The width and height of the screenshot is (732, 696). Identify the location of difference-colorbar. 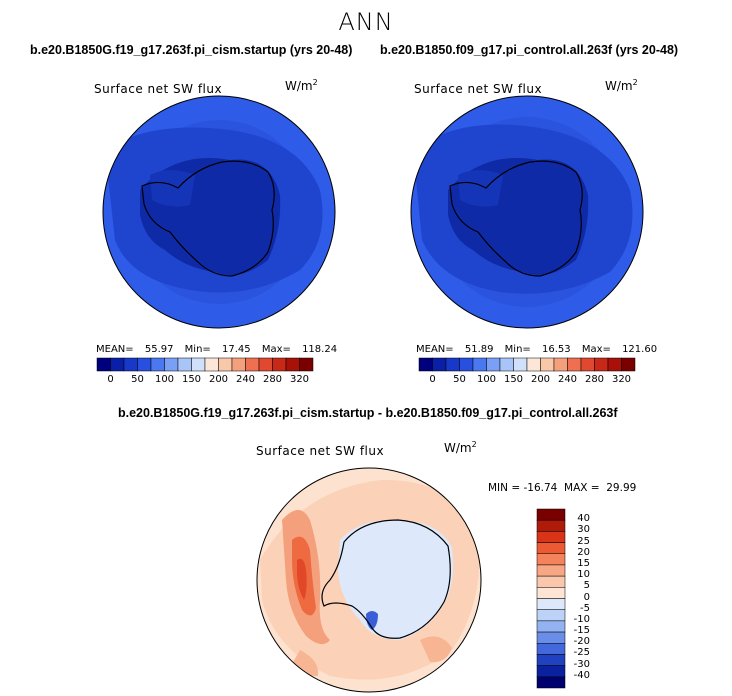
(551, 598).